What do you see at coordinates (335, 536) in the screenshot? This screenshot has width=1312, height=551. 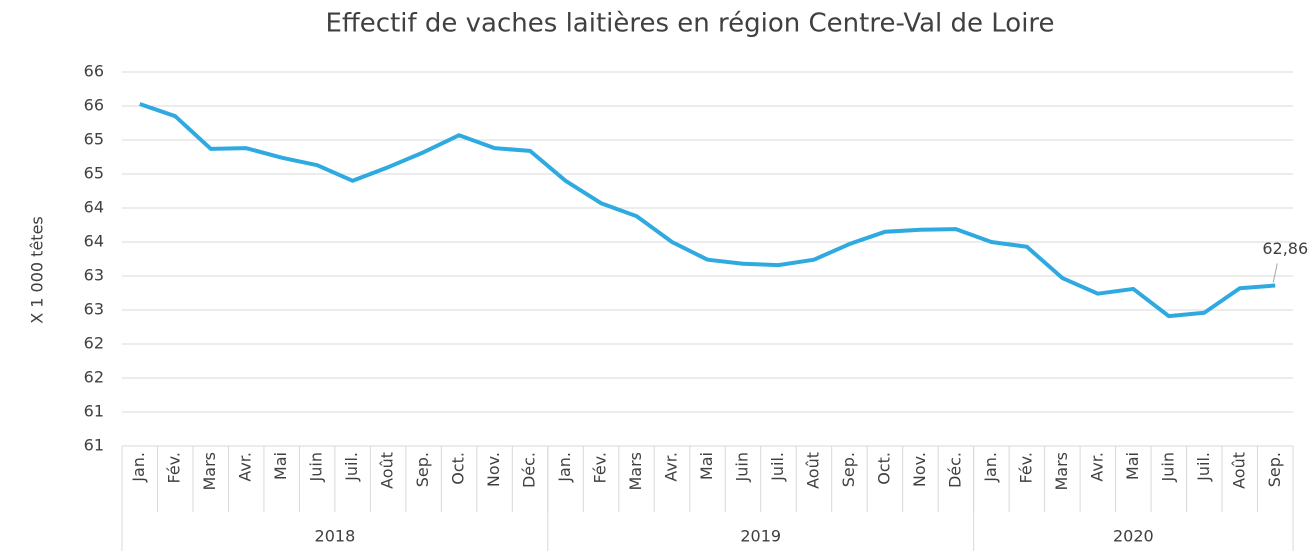 I see `group-label: 2018` at bounding box center [335, 536].